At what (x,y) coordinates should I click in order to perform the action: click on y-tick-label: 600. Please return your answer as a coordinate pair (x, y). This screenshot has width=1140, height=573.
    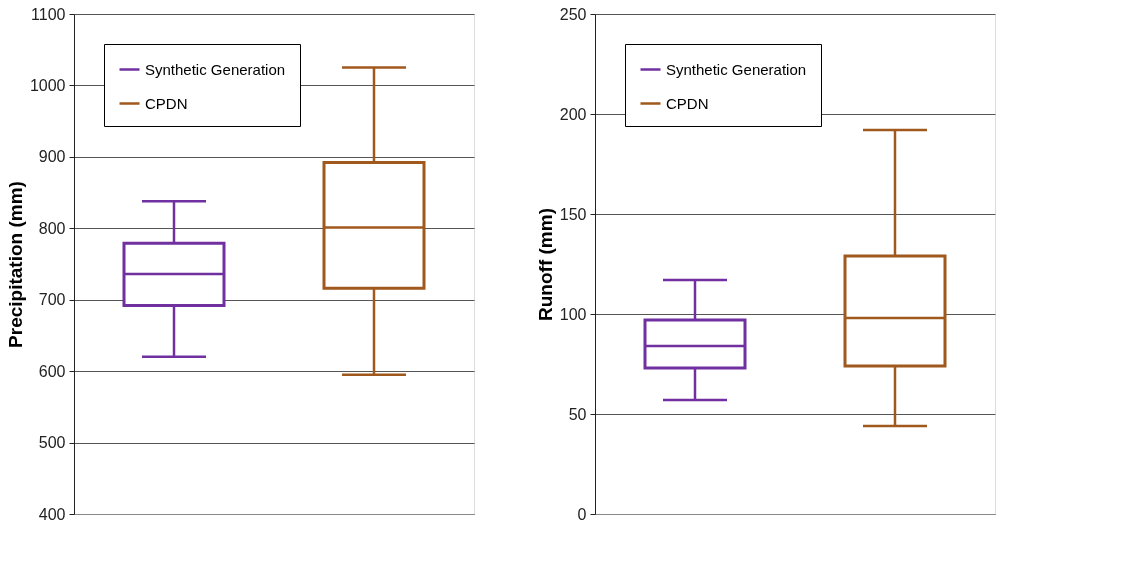
    Looking at the image, I should click on (52, 371).